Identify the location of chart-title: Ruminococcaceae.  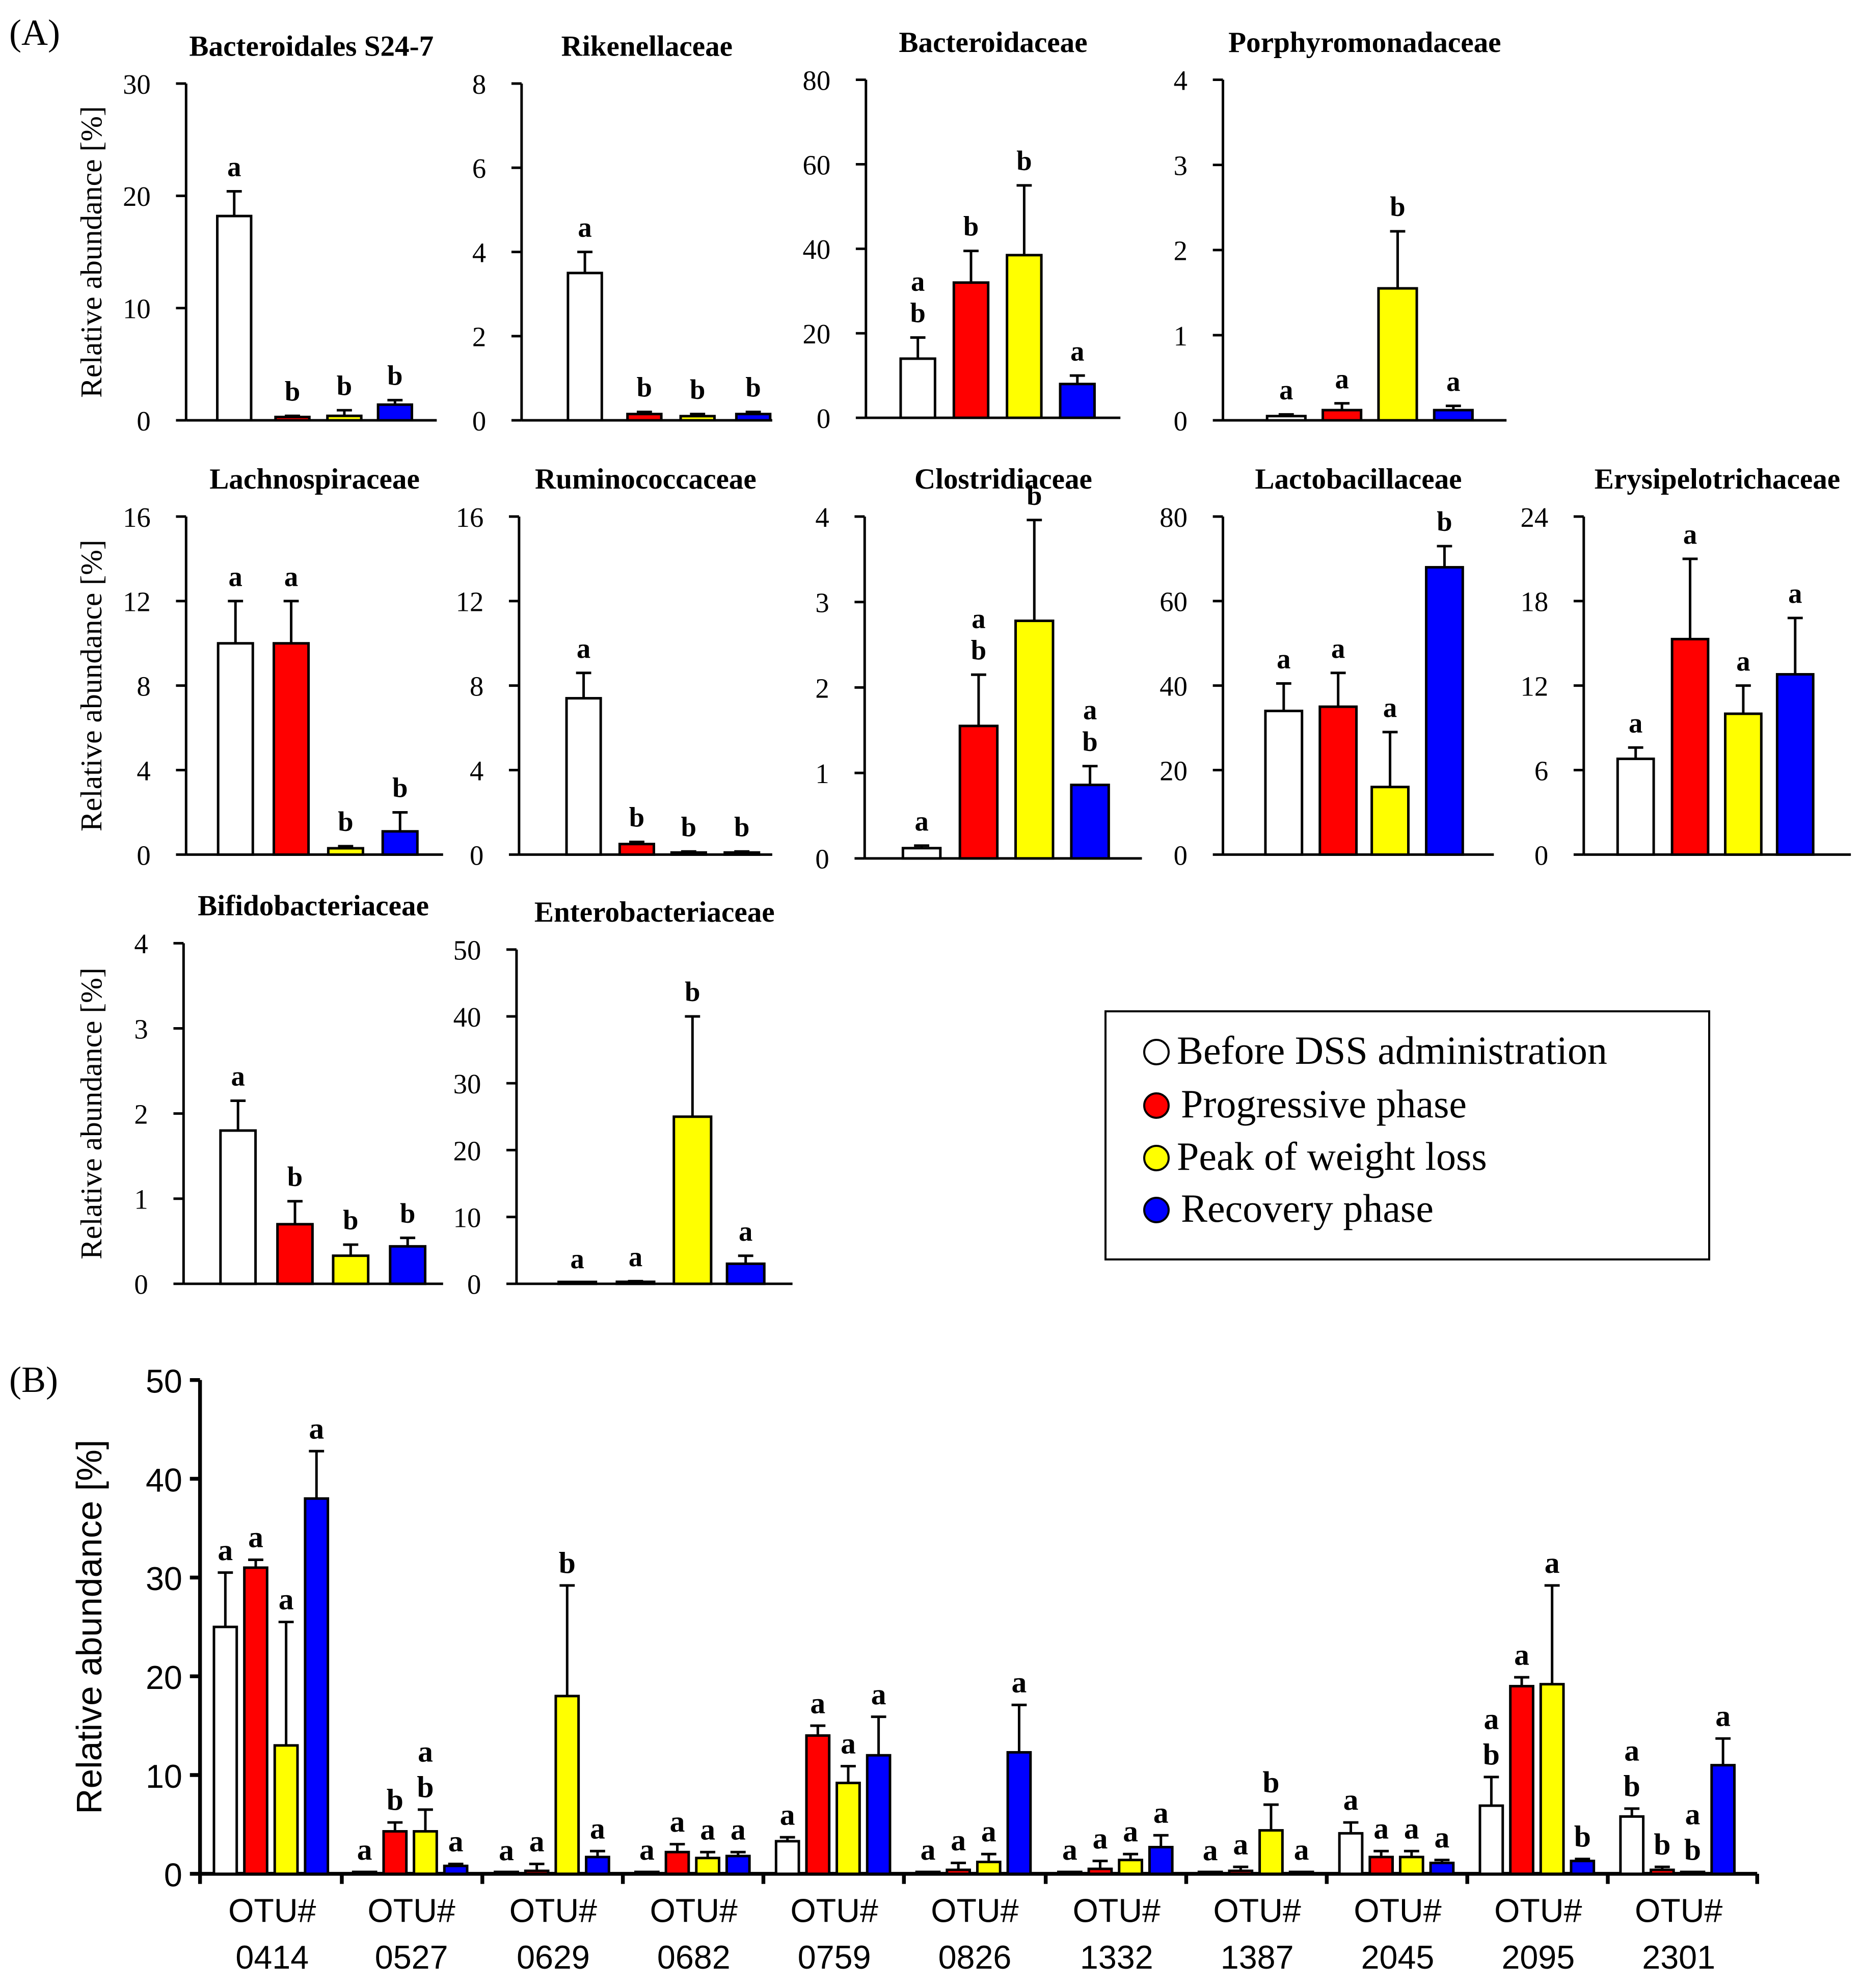
(646, 479).